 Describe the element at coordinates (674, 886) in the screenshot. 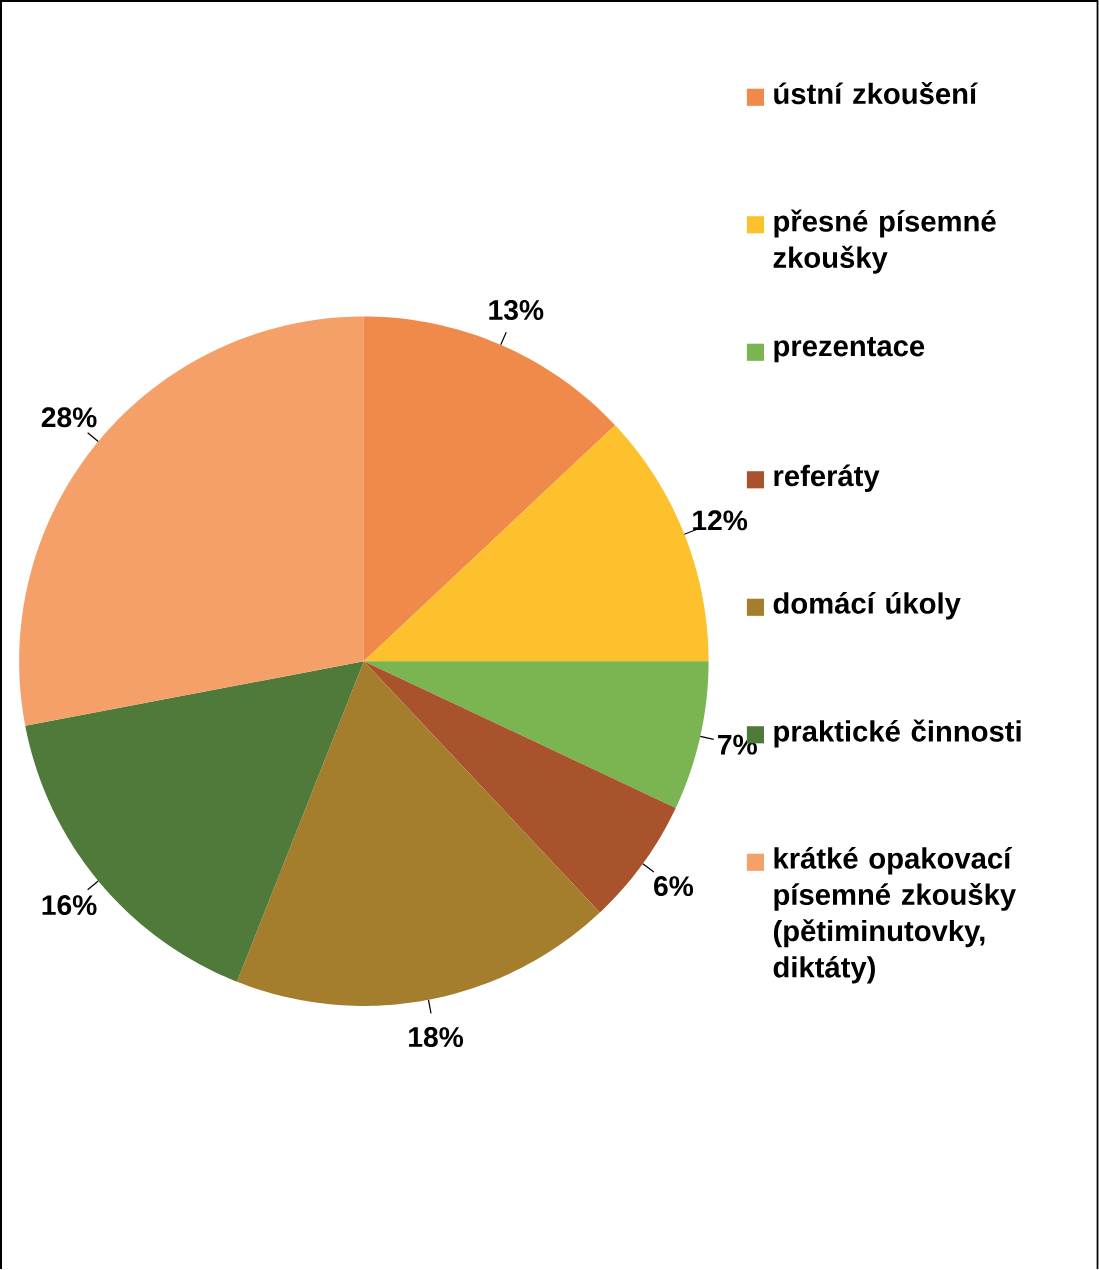

I see `data-label: 6%` at that location.